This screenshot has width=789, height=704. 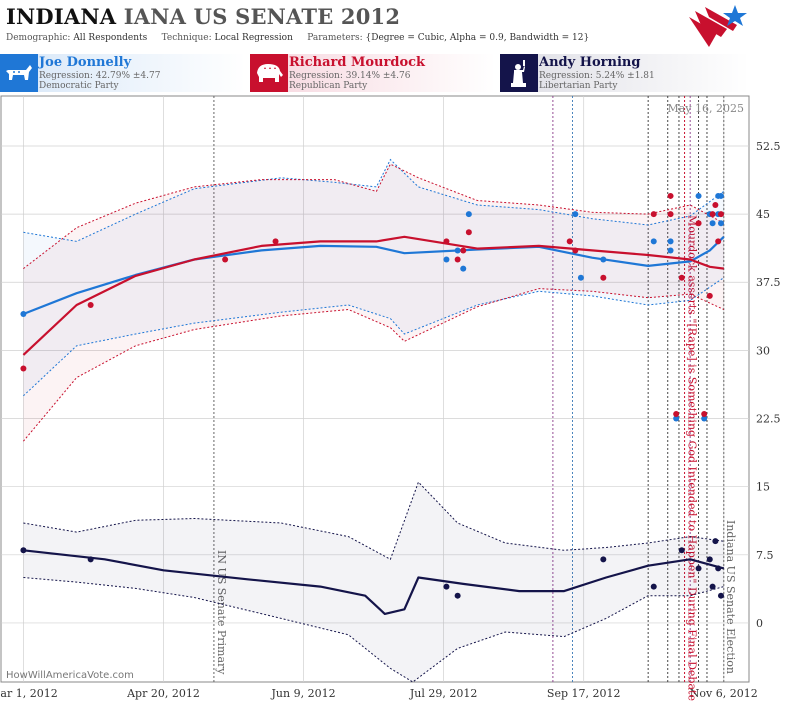 I want to click on donkey-icon, so click(x=19, y=73).